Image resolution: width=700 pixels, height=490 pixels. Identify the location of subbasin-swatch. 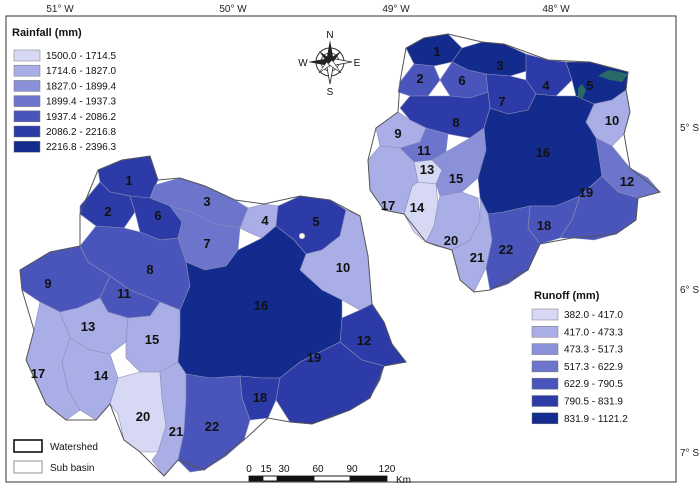
(28, 467).